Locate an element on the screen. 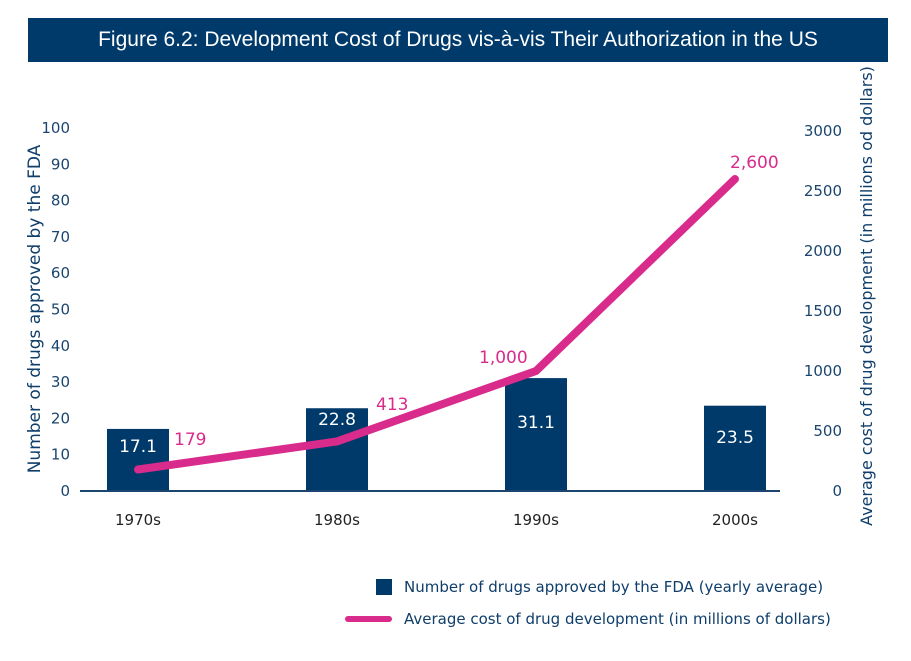 The height and width of the screenshot is (661, 911). left-tick-label: 90 is located at coordinates (60, 164).